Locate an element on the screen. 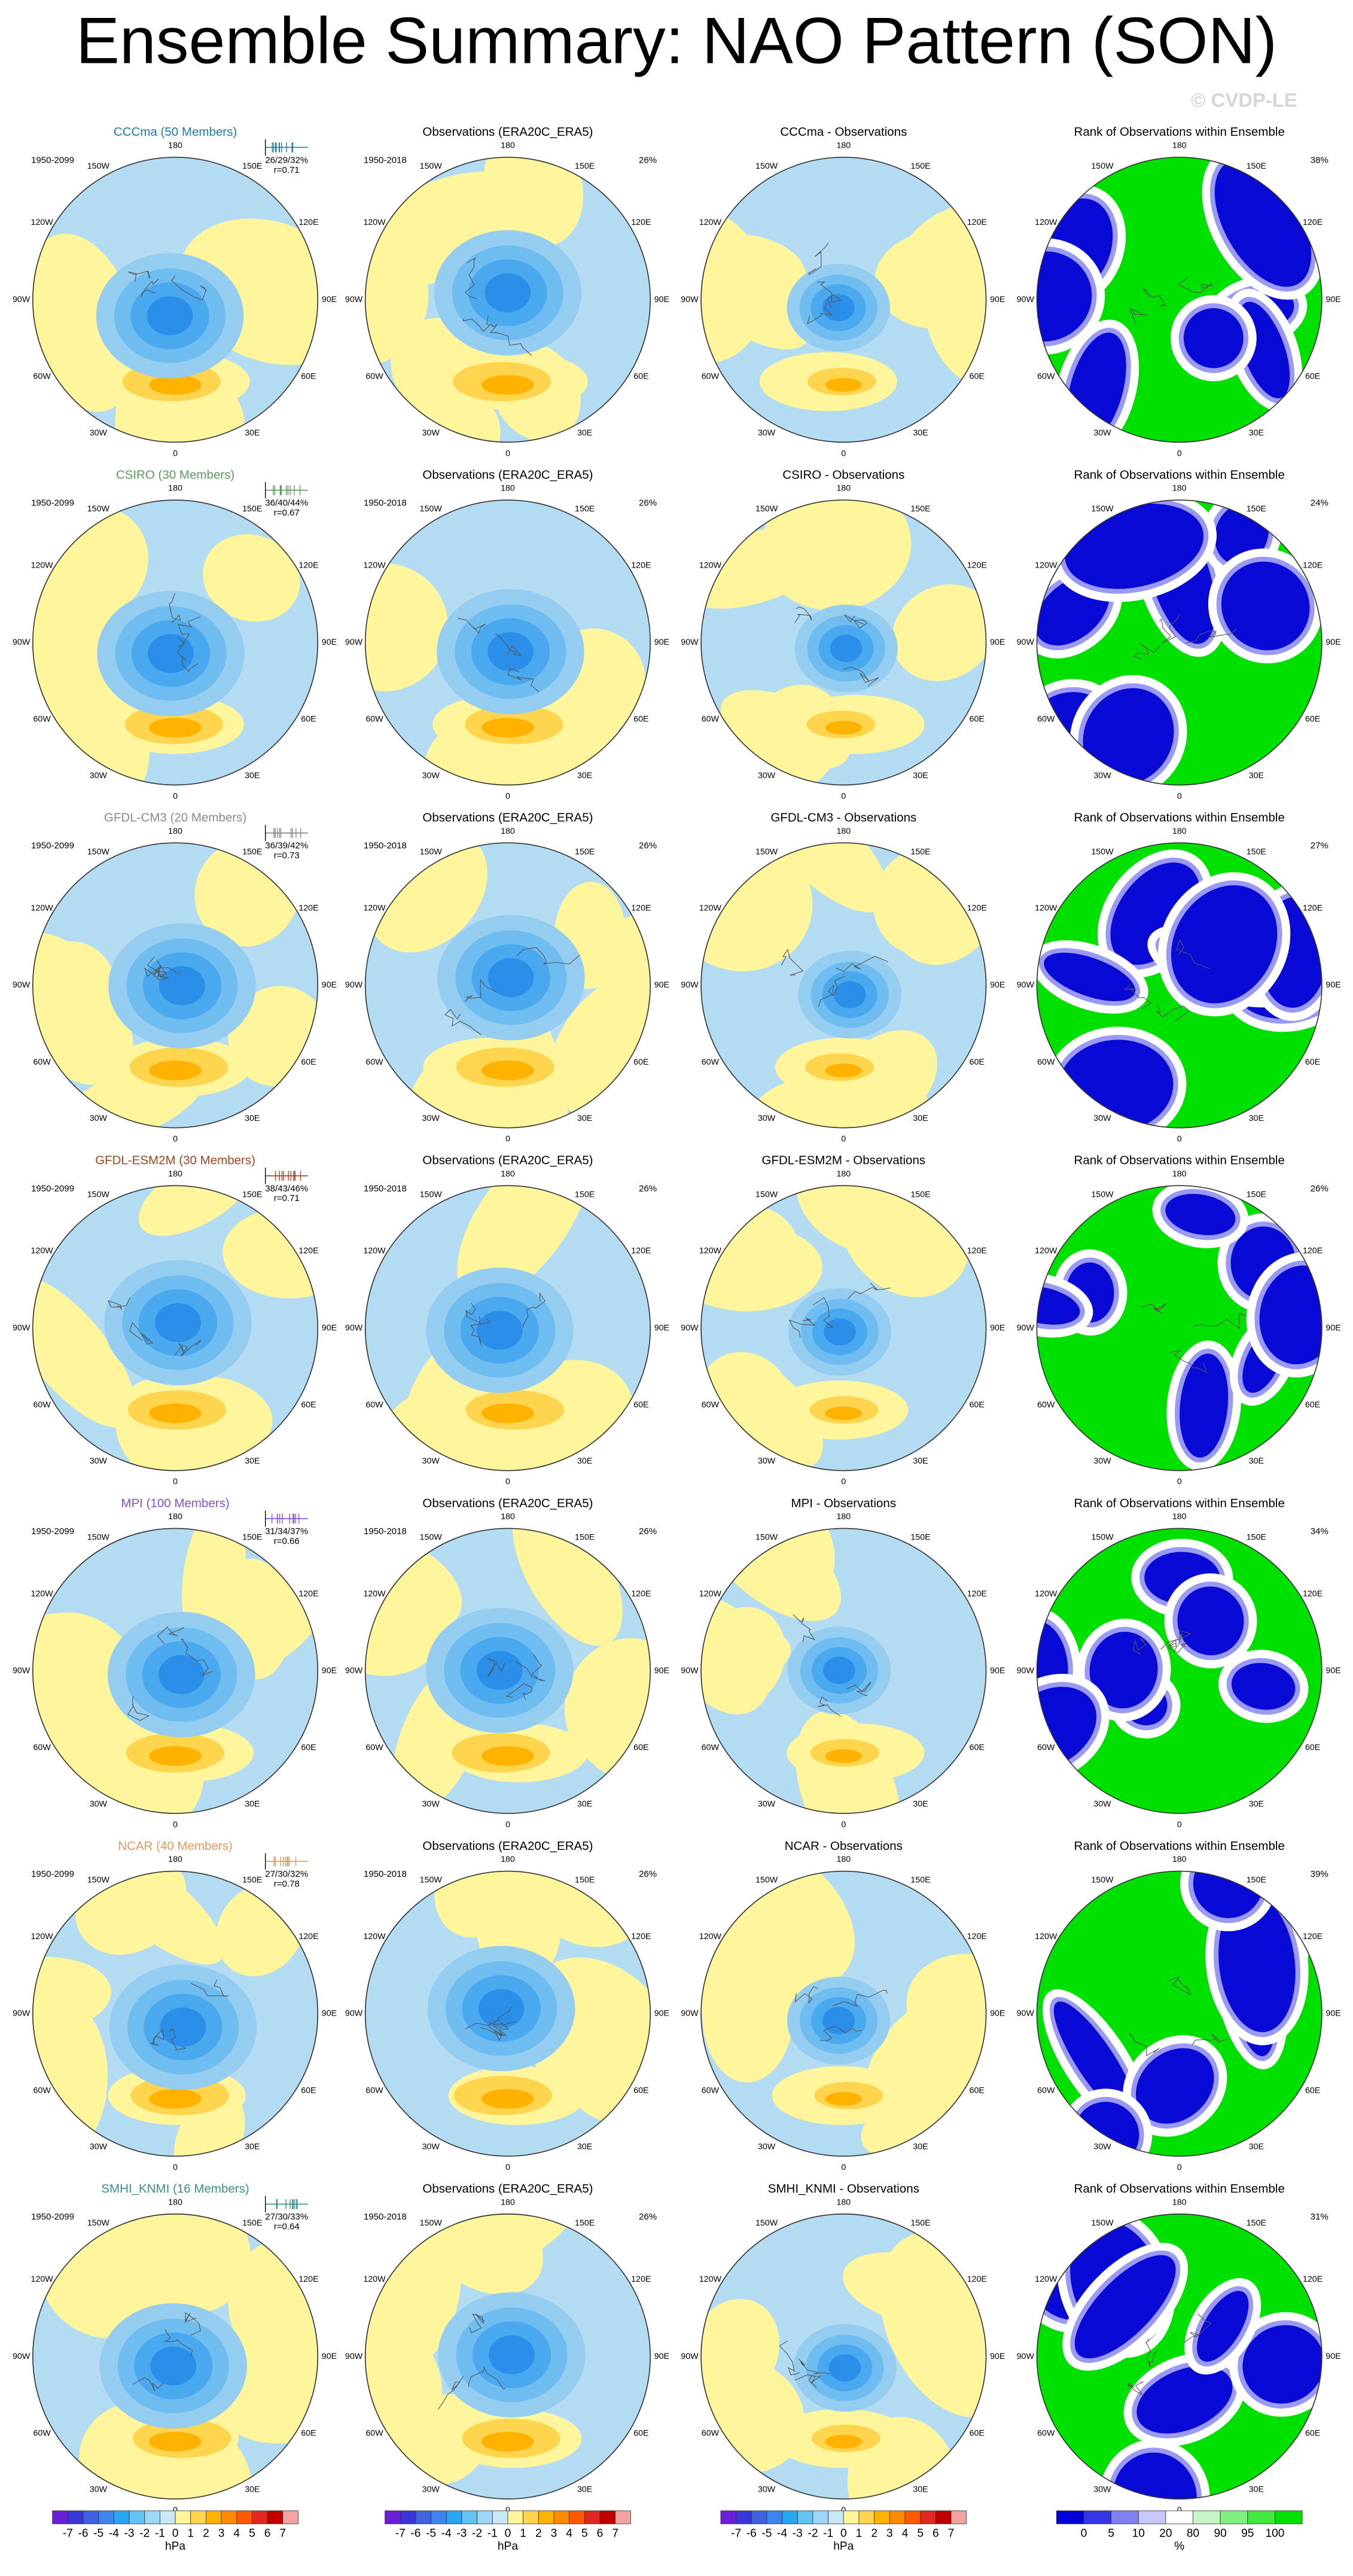  colorbar-label: -6 is located at coordinates (83, 2534).